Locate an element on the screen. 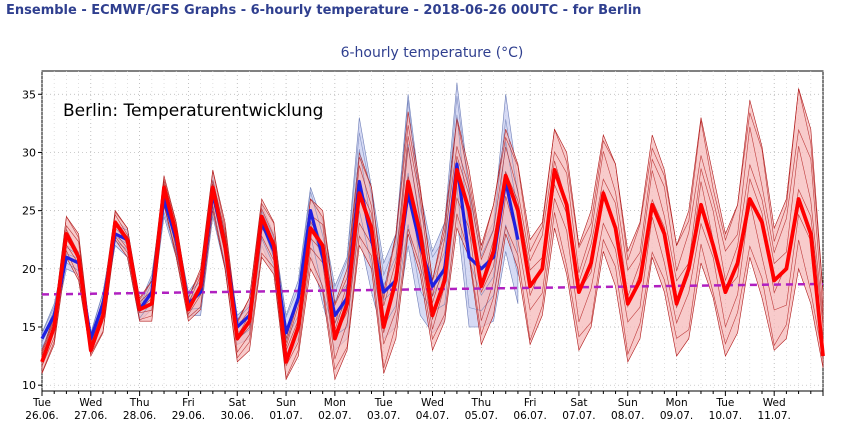 This screenshot has width=847, height=436. y-tick-label: 10 is located at coordinates (29, 385).